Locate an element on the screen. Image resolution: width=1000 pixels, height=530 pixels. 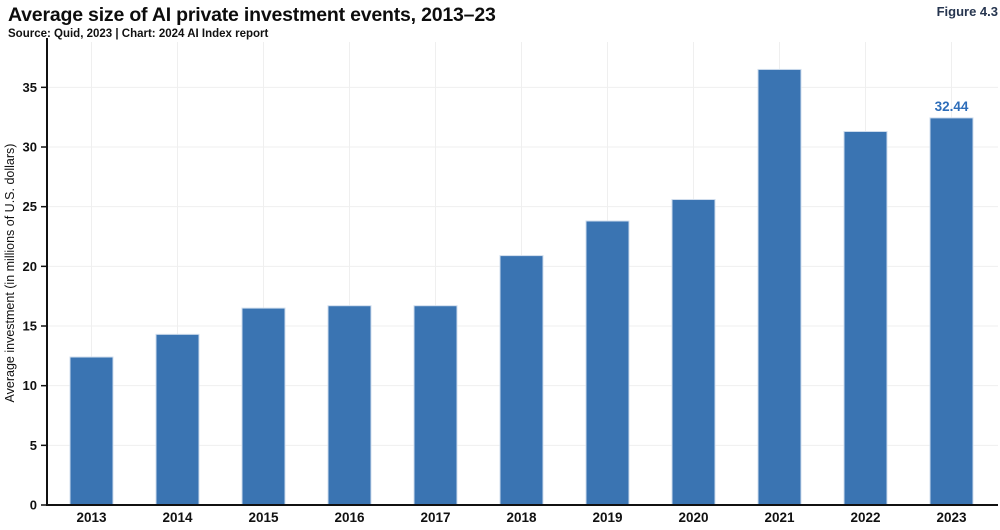
y-tick-label: 20 is located at coordinates (30, 266).